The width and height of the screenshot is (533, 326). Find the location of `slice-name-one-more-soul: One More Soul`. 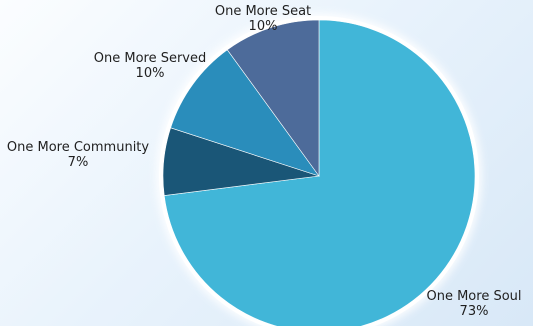

slice-name-one-more-soul: One More Soul is located at coordinates (474, 296).